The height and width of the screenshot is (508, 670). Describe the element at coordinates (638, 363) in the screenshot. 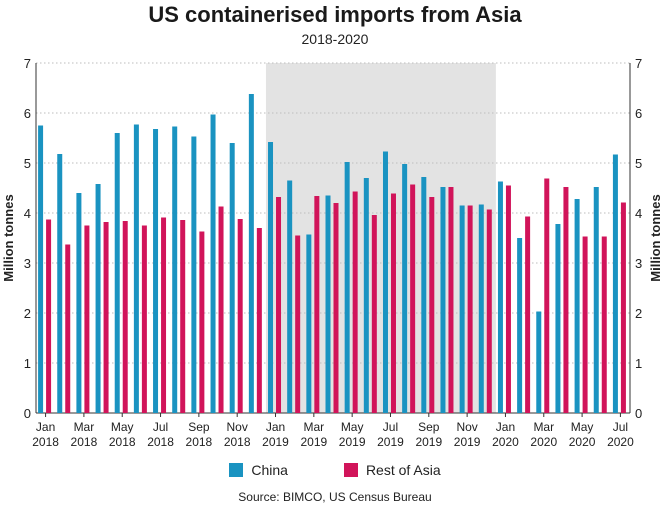

I see `y-tick-label-right-1: 1` at that location.